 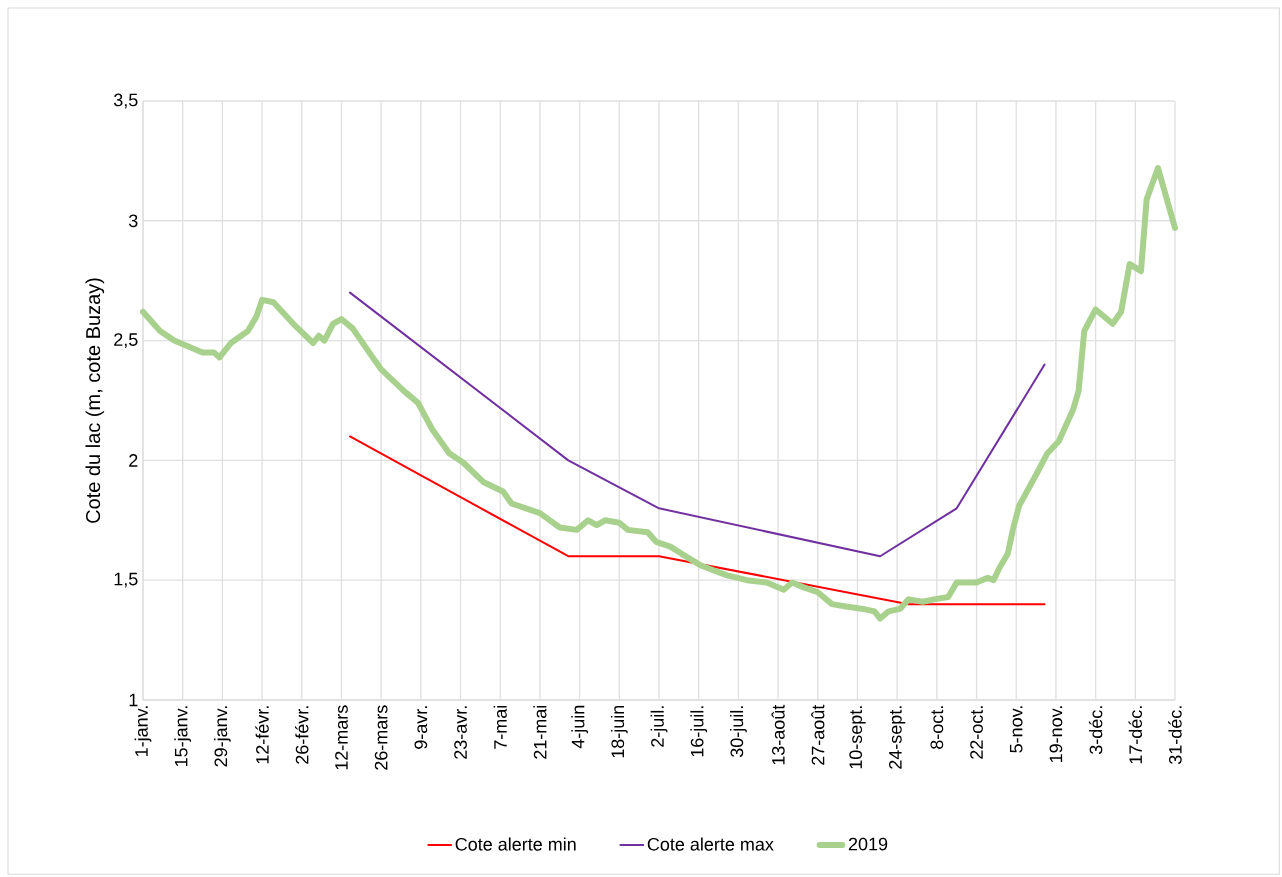 I want to click on legend-label: Cote alerte min, so click(x=515, y=844).